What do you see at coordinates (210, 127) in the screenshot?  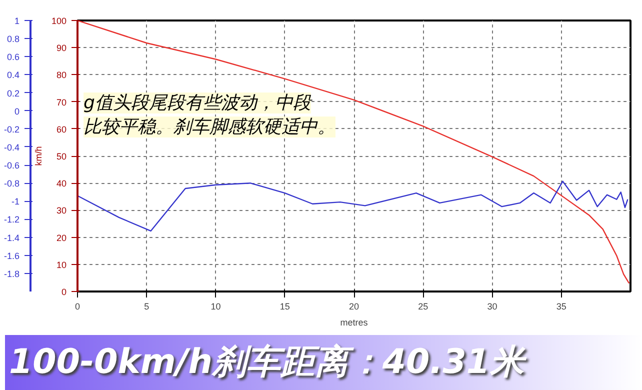 I see `annotation: 比较平稳。刹车脚感软硬适中。` at bounding box center [210, 127].